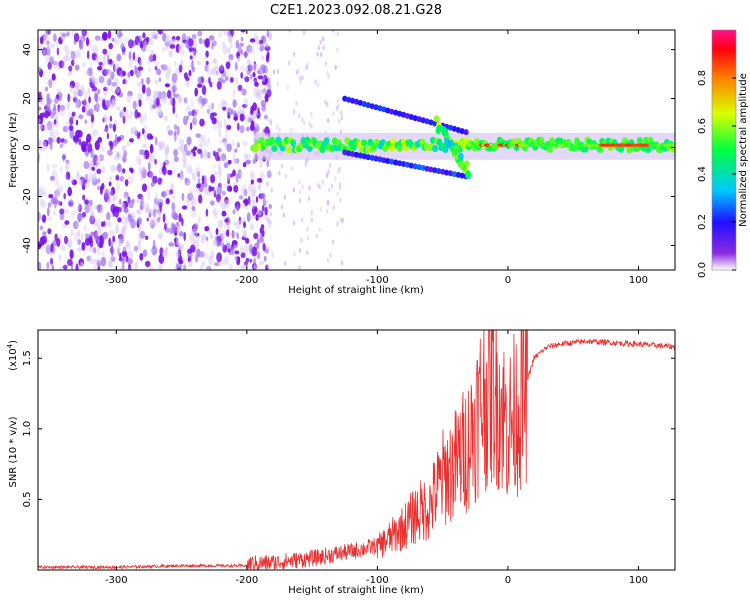 The height and width of the screenshot is (600, 750). I want to click on x-tick-label: -300, so click(116, 280).